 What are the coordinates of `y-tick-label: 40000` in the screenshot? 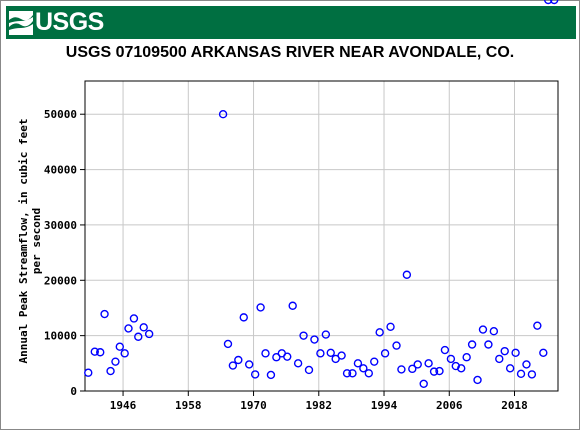 It's located at (60, 170).